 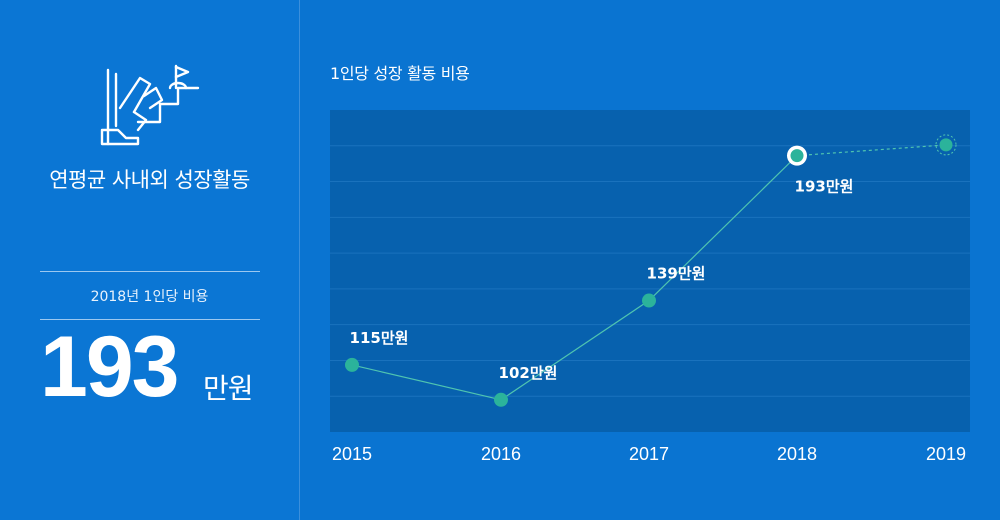 What do you see at coordinates (676, 274) in the screenshot?
I see `data-label: 139만원` at bounding box center [676, 274].